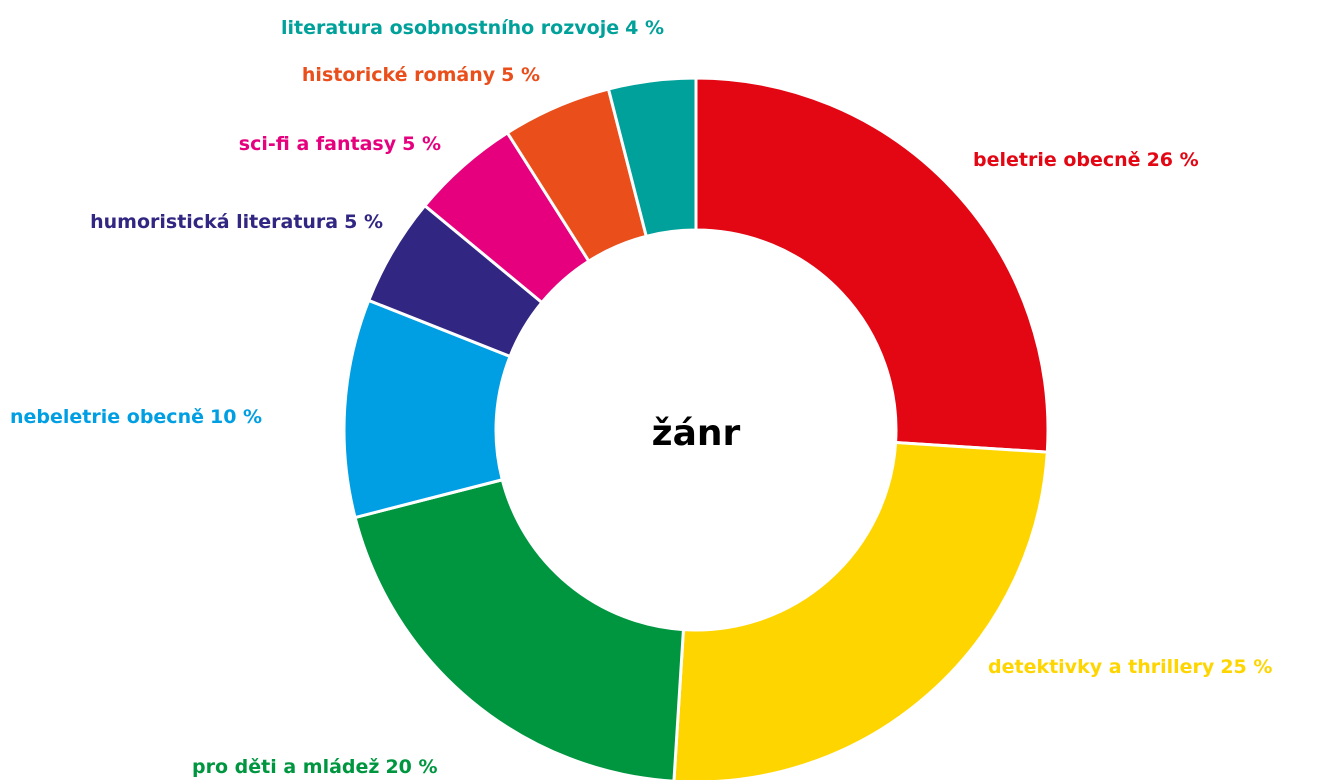 Image resolution: width=1317 pixels, height=780 pixels. Describe the element at coordinates (285, 767) in the screenshot. I see `category-name: pro děti a mládež` at that location.